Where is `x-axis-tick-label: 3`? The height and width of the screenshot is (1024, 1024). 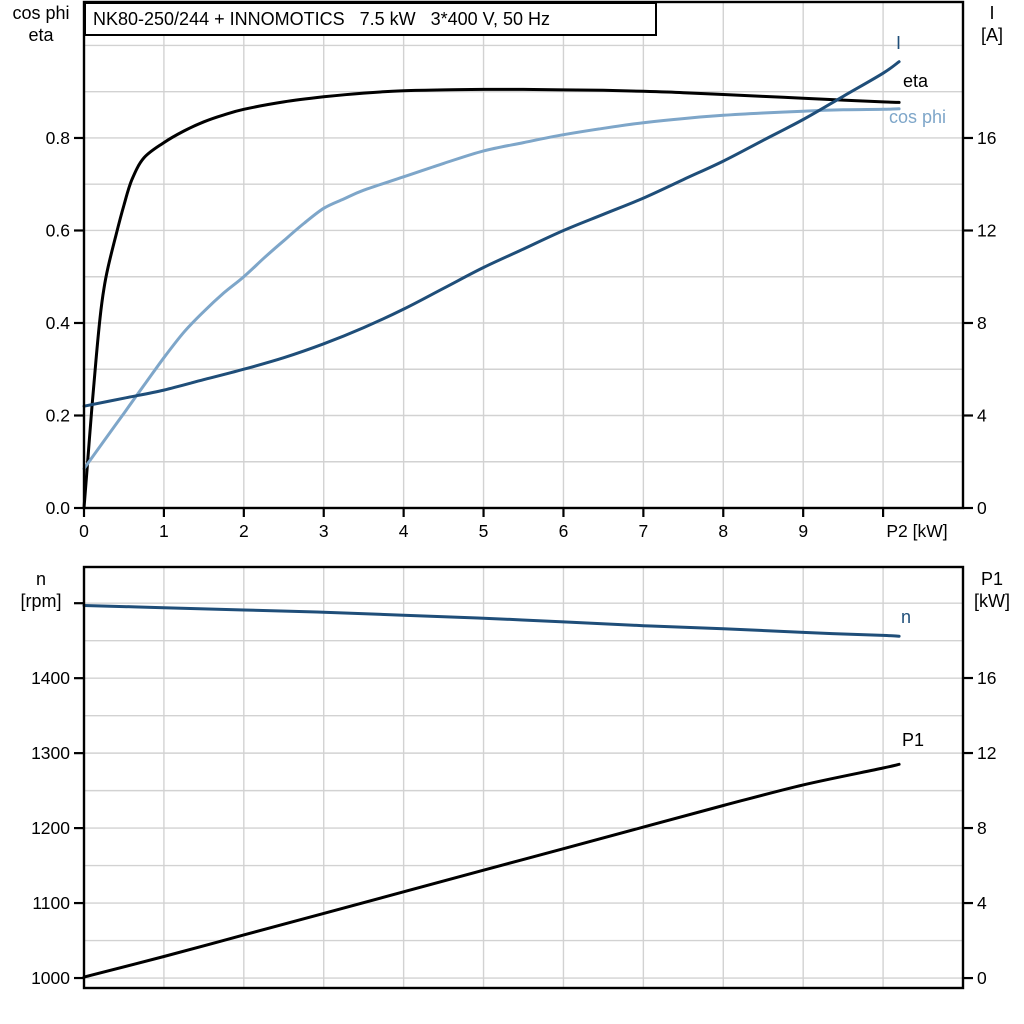
x-axis-tick-label: 3 is located at coordinates (324, 531).